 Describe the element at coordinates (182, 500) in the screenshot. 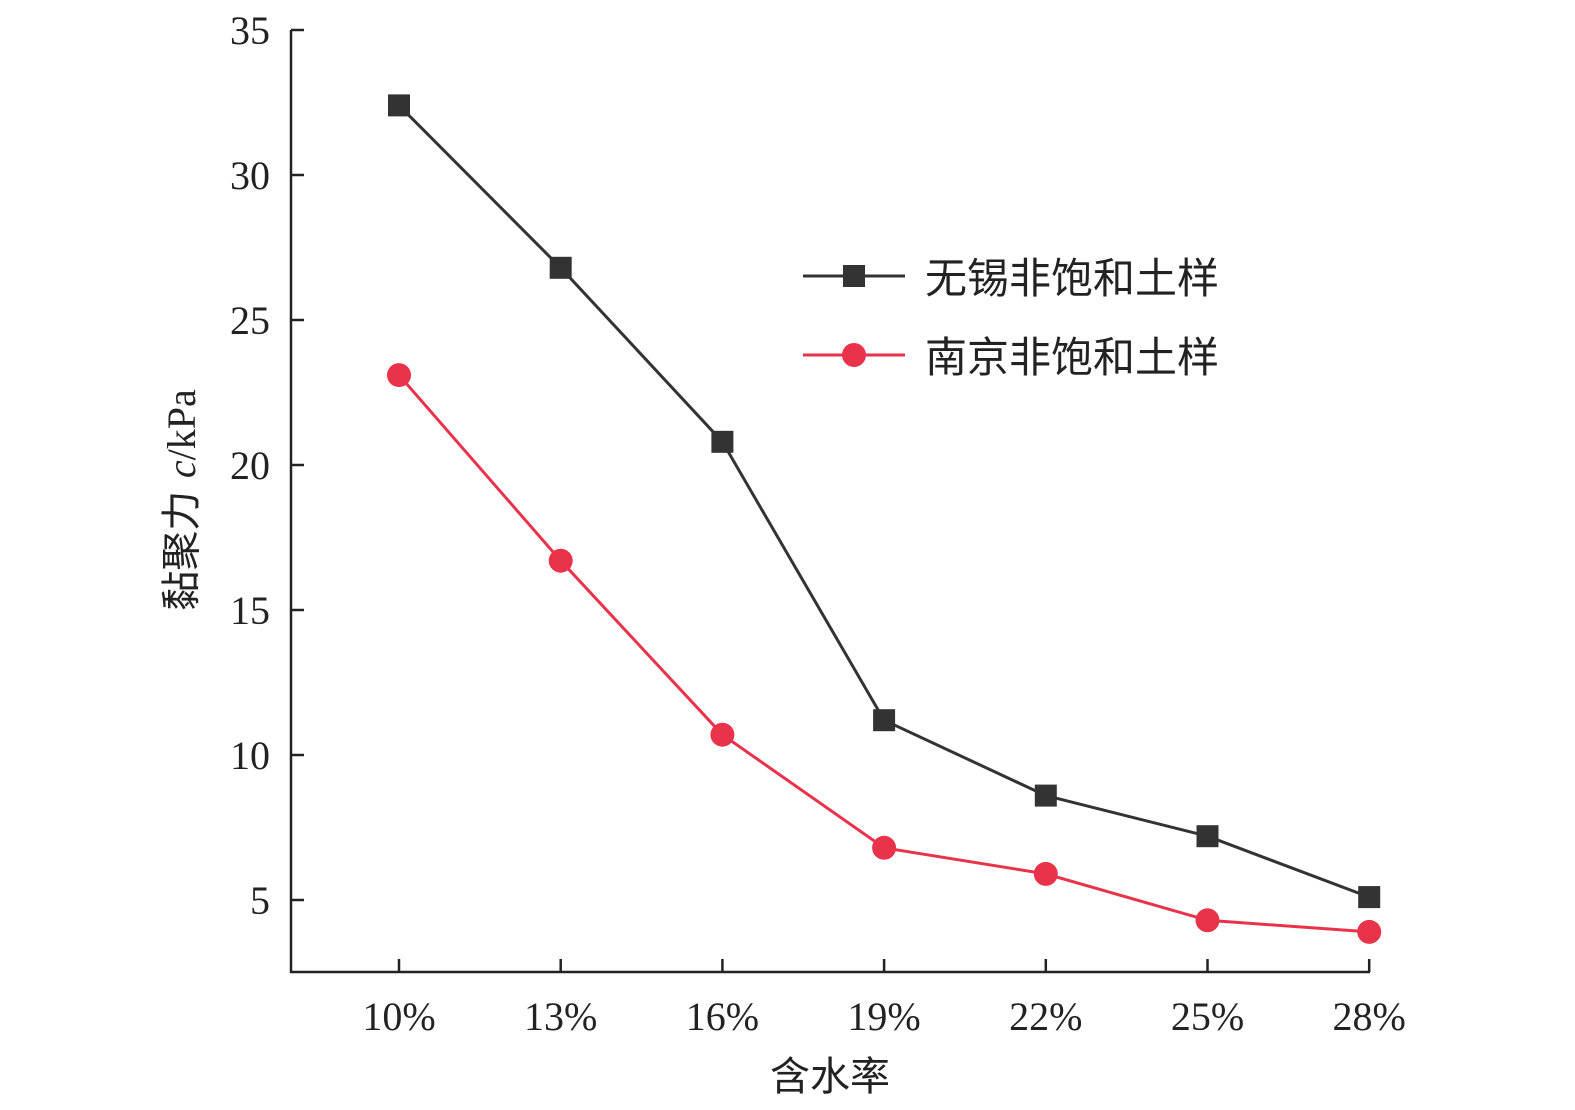

I see `y-axis-label: 黏聚力 c/kPa` at that location.